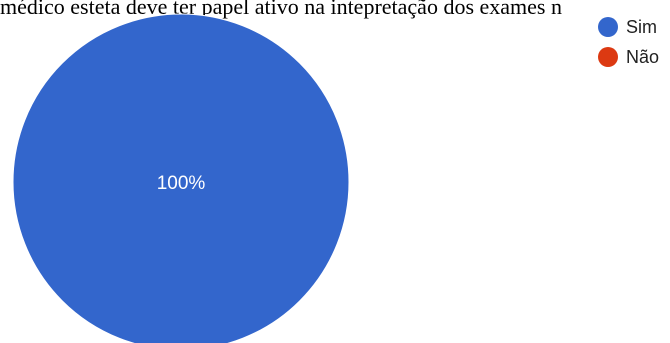 The width and height of the screenshot is (670, 343). What do you see at coordinates (608, 27) in the screenshot?
I see `legend-swatch-sim` at bounding box center [608, 27].